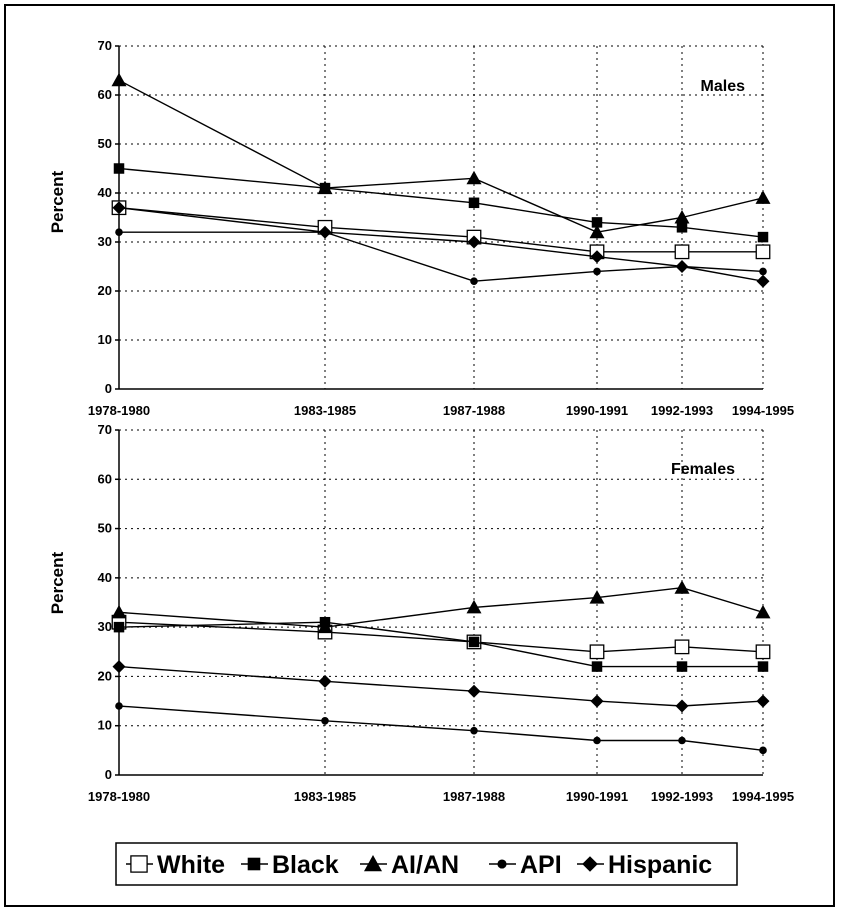  I want to click on legend-box, so click(426, 864).